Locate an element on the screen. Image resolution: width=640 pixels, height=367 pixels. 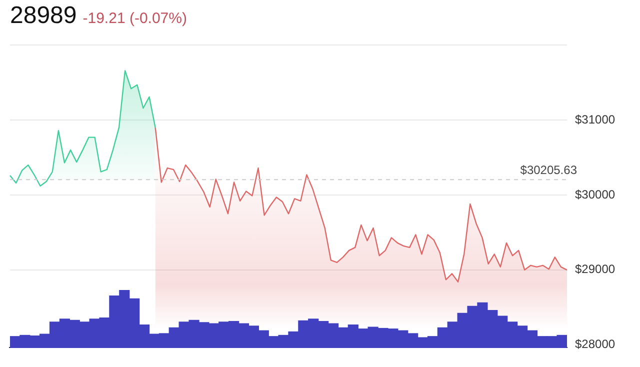
chart-subtitle: -19.21 (-0.07%) is located at coordinates (134, 18).